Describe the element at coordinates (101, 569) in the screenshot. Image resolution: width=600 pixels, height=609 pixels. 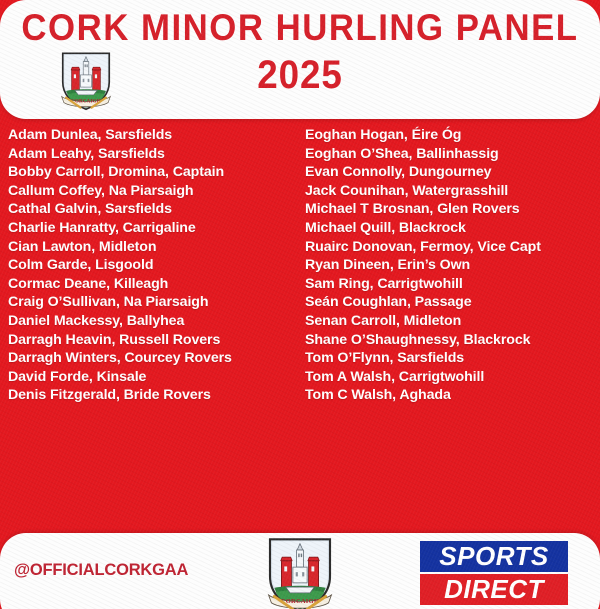
I see `social-handle: @OFFICIALCORKGAA` at that location.